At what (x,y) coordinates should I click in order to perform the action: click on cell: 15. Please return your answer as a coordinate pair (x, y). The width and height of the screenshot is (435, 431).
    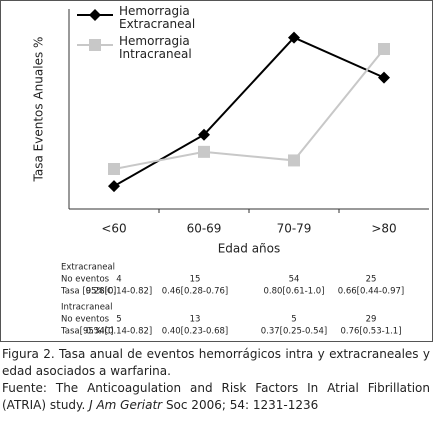
    Looking at the image, I should click on (195, 280).